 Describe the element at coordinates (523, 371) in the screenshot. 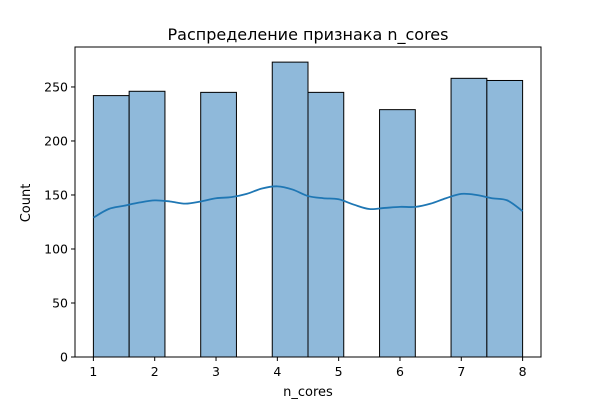

I see `x-tick-label: 8` at that location.